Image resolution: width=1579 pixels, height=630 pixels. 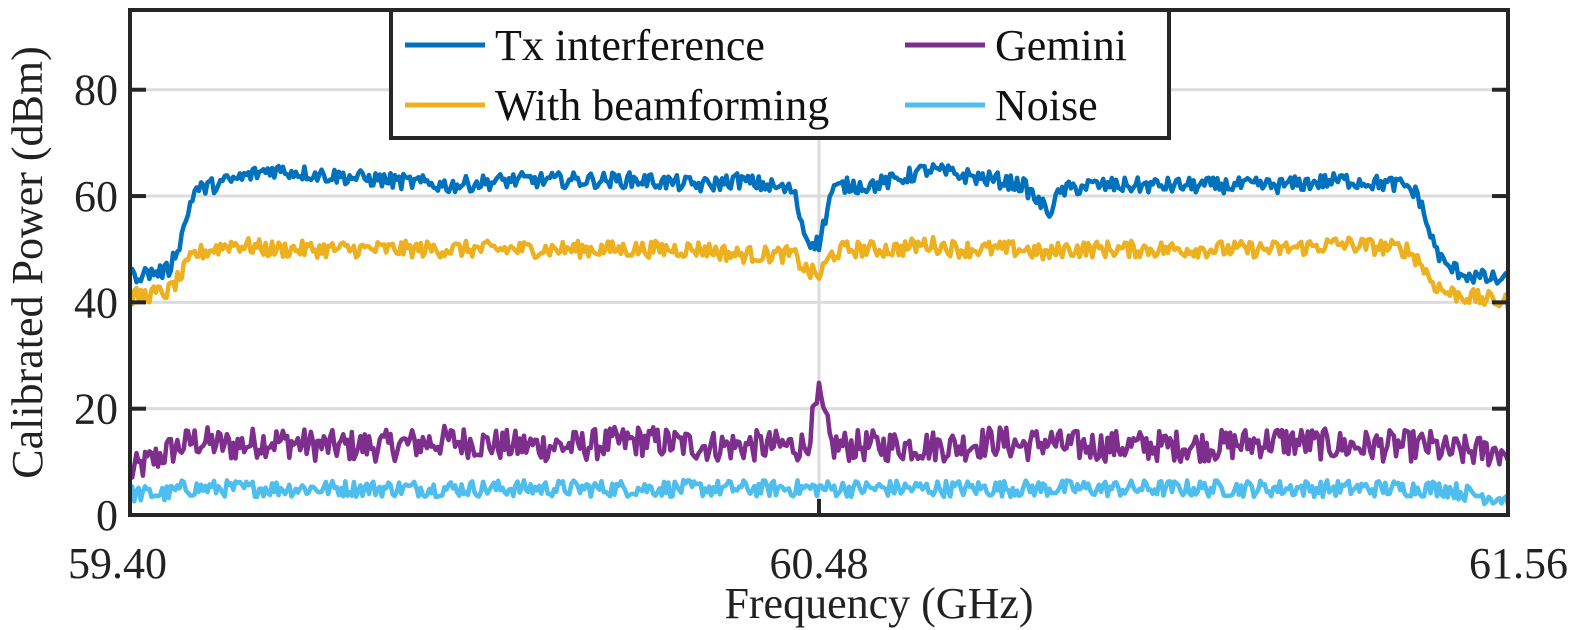 What do you see at coordinates (662, 105) in the screenshot?
I see `legend-label-with-beamforming: With beamforming` at bounding box center [662, 105].